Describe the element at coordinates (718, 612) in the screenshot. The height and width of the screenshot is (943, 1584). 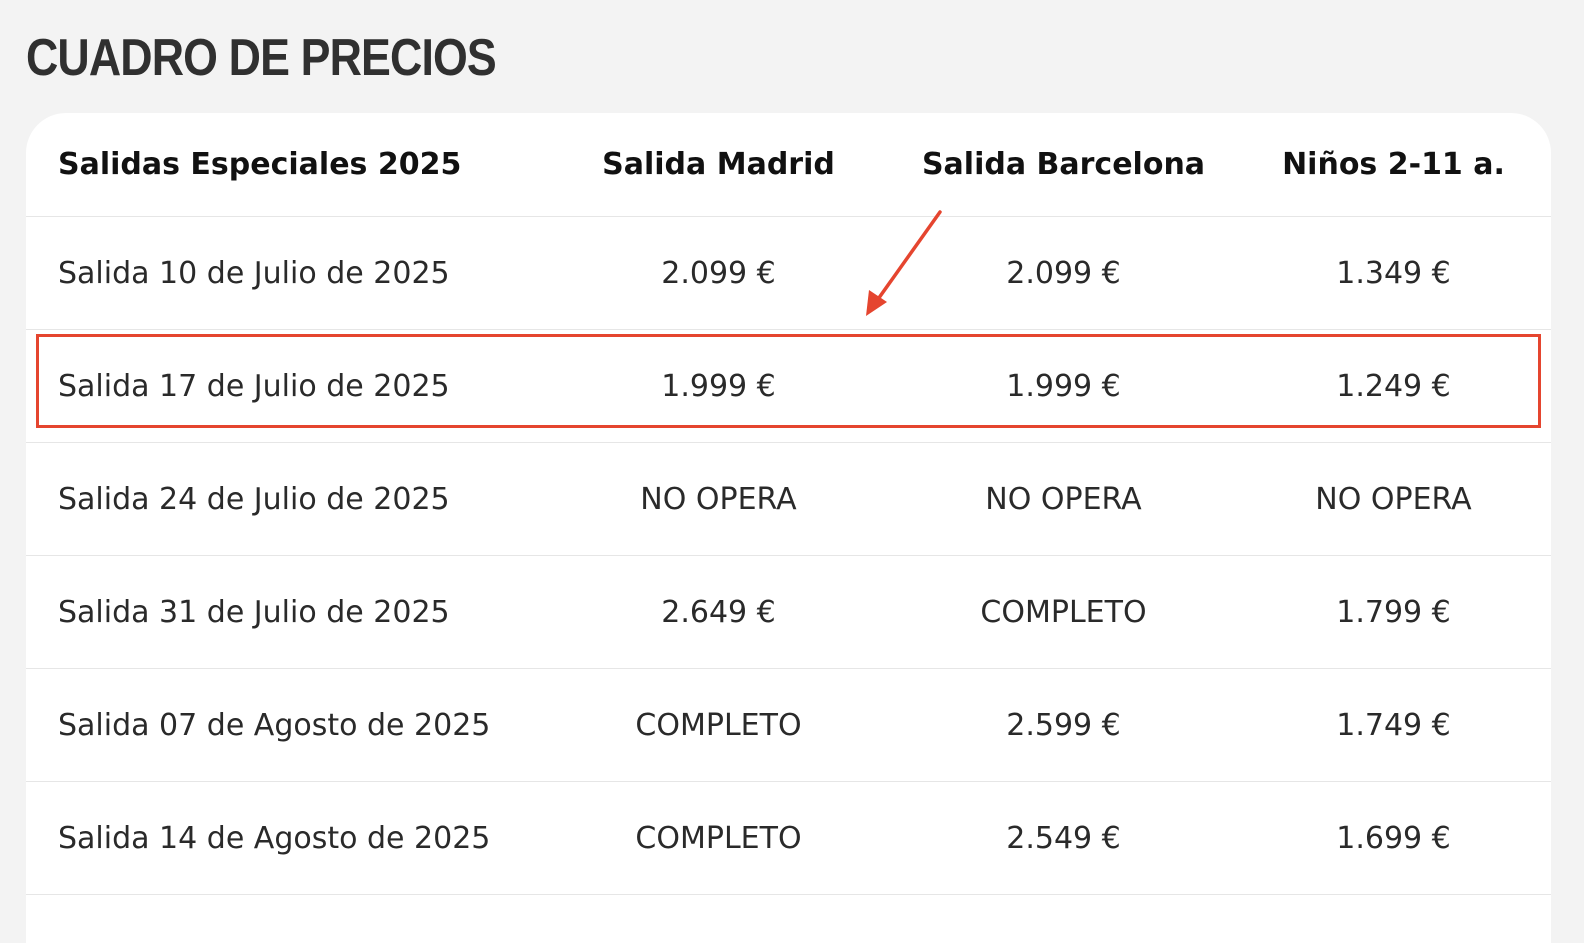
I see `madrid-price-cell: 2.649 €` at that location.